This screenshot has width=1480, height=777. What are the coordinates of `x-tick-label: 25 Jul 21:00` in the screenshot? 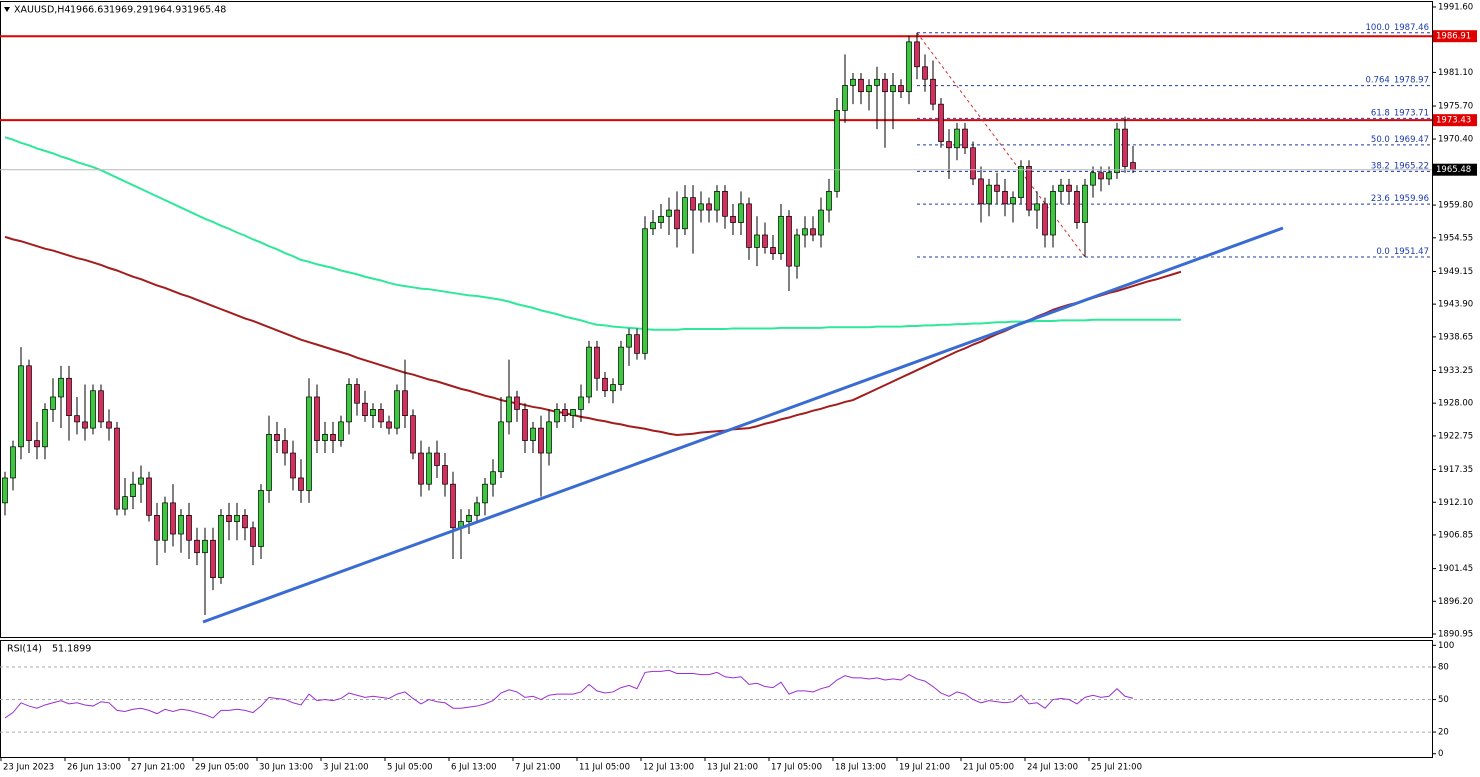 It's located at (1116, 768).